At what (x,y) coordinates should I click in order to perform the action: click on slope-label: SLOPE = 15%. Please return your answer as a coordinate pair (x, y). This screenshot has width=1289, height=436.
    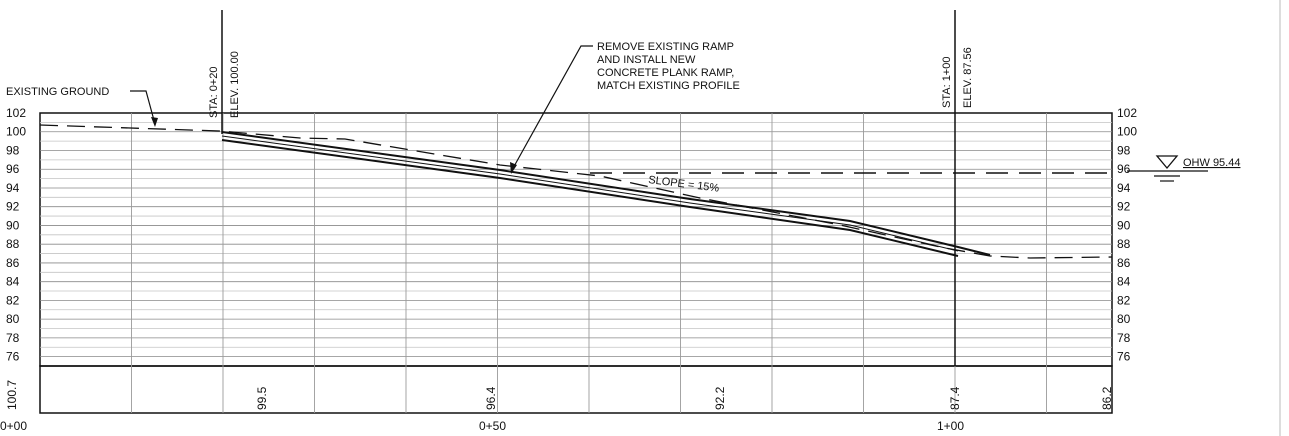
    Looking at the image, I should click on (684, 184).